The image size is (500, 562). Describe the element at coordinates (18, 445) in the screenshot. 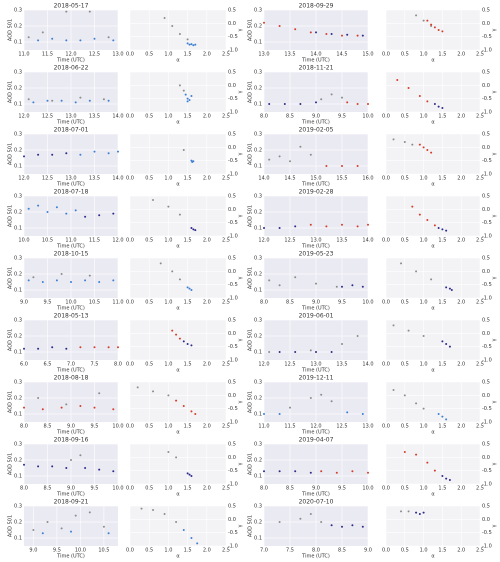

I see `y-tick-label: 0.3` at that location.